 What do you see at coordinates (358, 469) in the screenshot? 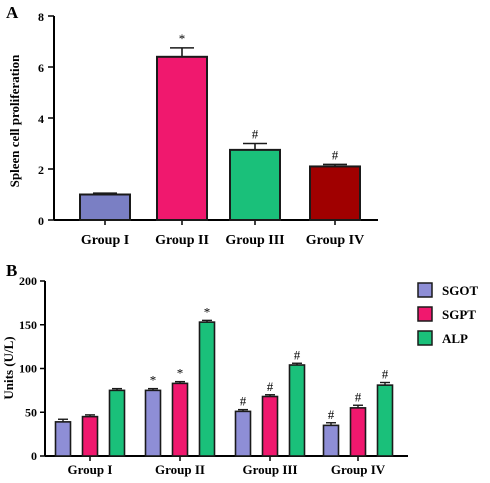
I see `panel-b-x-tick-label: Group IV` at bounding box center [358, 469].